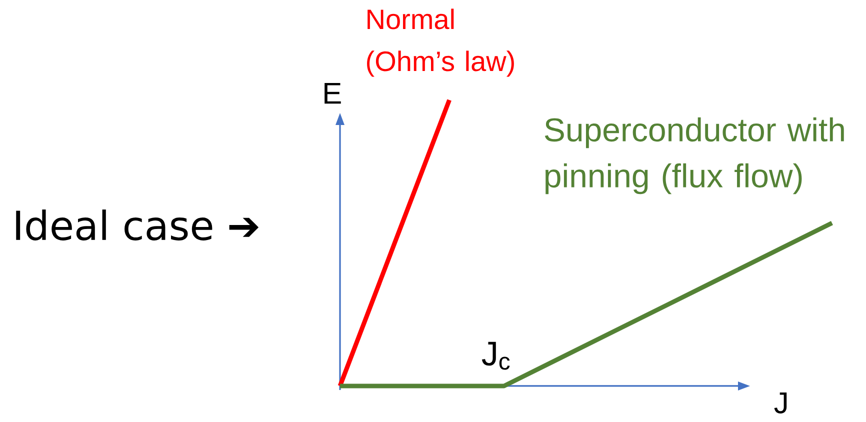 The image size is (866, 422). What do you see at coordinates (694, 155) in the screenshot?
I see `series-label: Superconductor with pinning (flux flow)` at bounding box center [694, 155].